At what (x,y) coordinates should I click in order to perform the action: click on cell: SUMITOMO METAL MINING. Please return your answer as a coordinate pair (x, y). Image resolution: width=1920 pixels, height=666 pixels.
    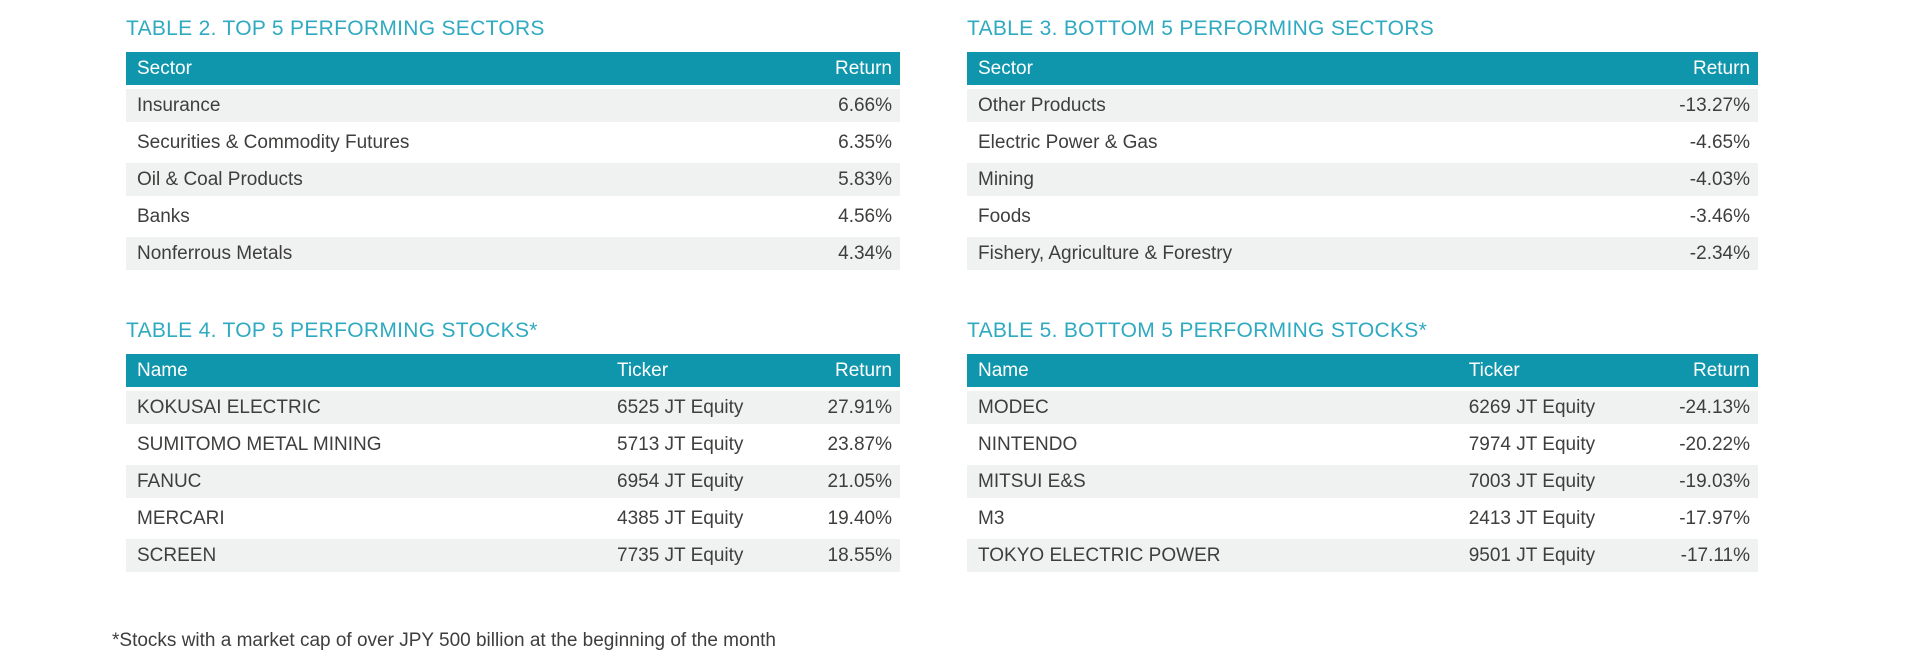
    Looking at the image, I should click on (366, 445).